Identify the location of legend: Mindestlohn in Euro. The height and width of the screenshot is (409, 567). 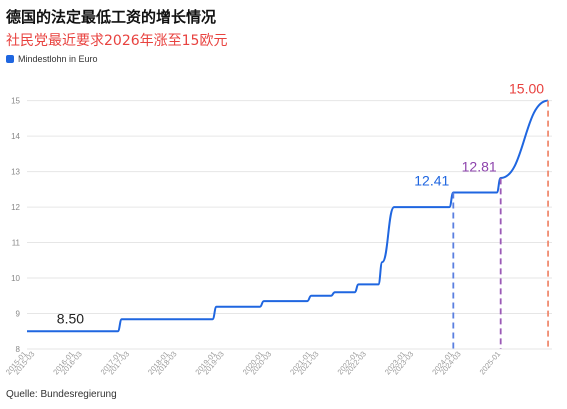
(52, 59).